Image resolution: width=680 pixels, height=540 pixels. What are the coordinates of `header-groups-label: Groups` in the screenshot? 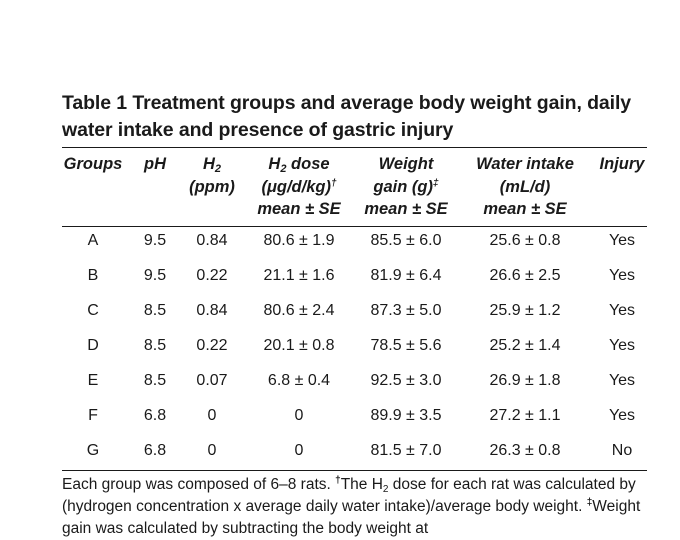 It's located at (93, 164).